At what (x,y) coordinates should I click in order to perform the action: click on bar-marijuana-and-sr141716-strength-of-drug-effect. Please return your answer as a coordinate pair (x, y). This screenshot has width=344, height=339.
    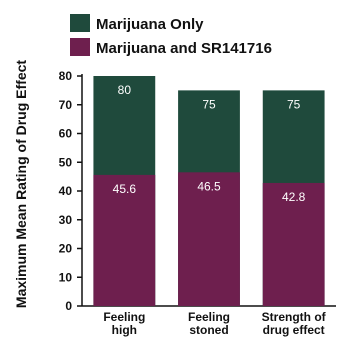
    Looking at the image, I should click on (293, 244).